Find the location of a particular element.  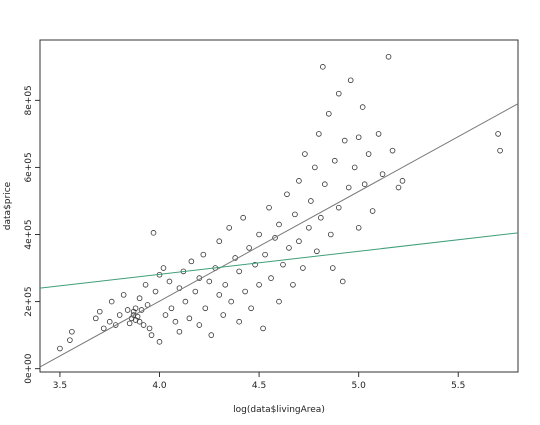

x-tick-label: 3.5 is located at coordinates (60, 386).